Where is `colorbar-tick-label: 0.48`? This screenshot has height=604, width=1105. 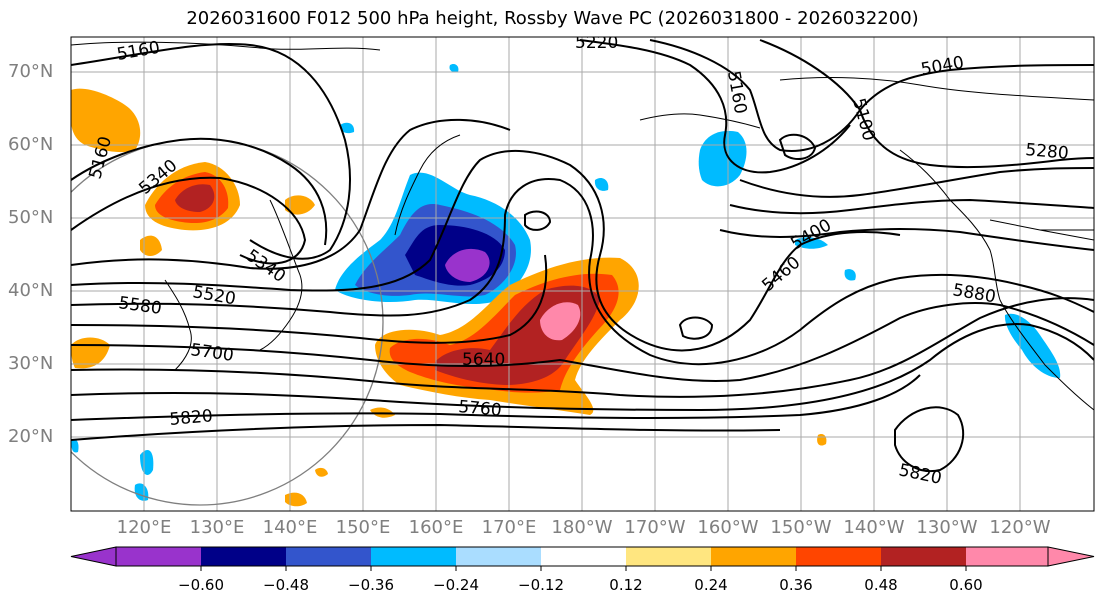 colorbar-tick-label: 0.48 is located at coordinates (881, 585).